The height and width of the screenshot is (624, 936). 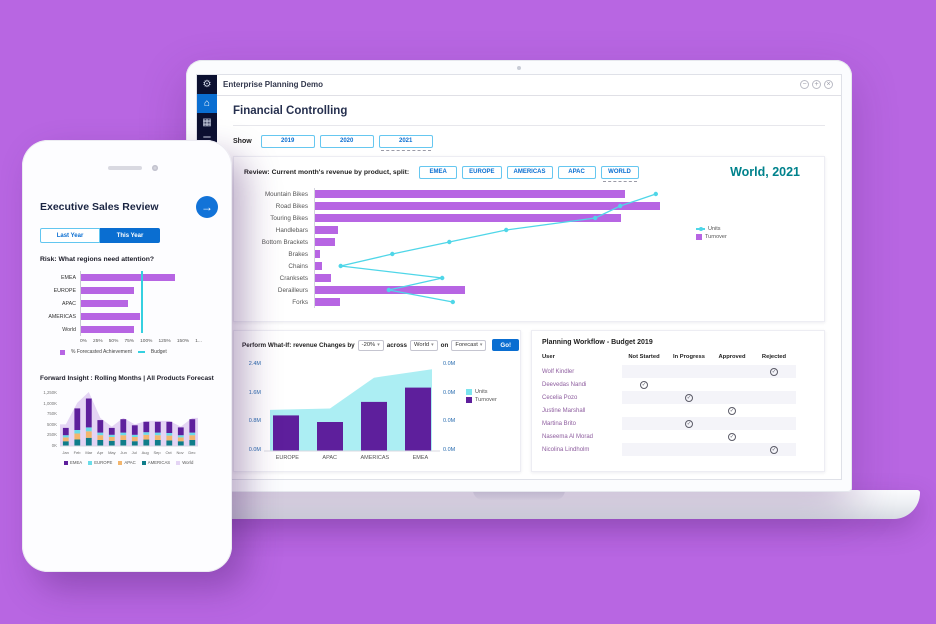 I want to click on budget-threshold-line, so click(x=142, y=302).